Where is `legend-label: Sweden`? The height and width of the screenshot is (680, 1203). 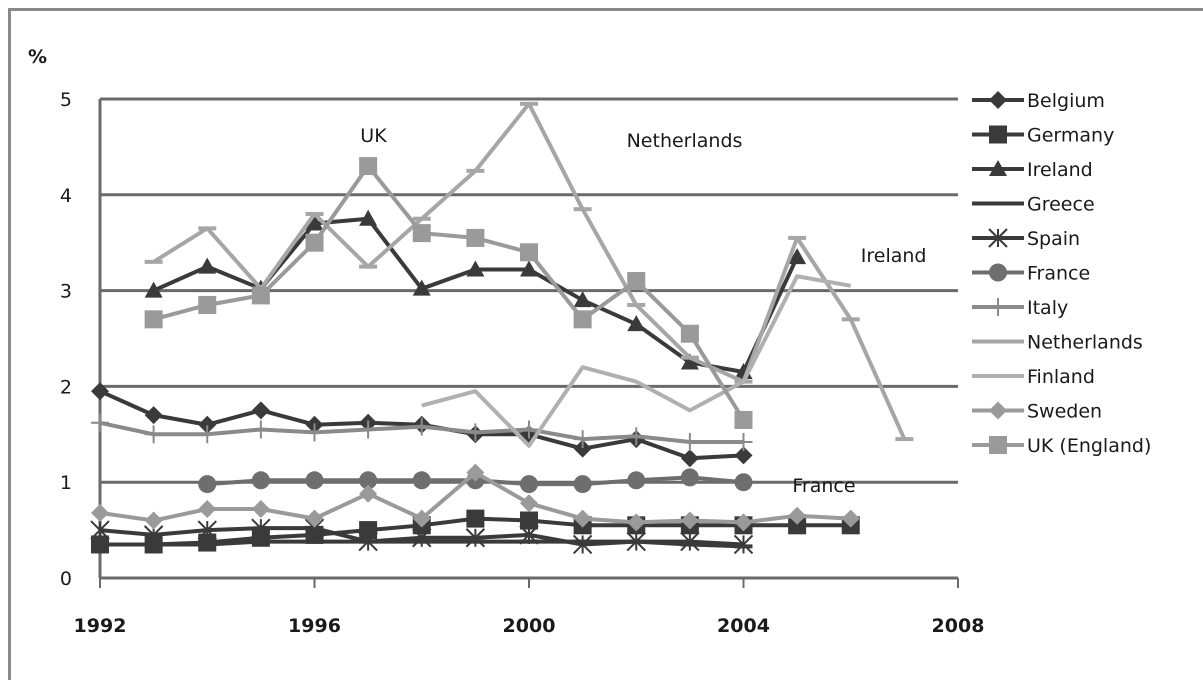 legend-label: Sweden is located at coordinates (1064, 412).